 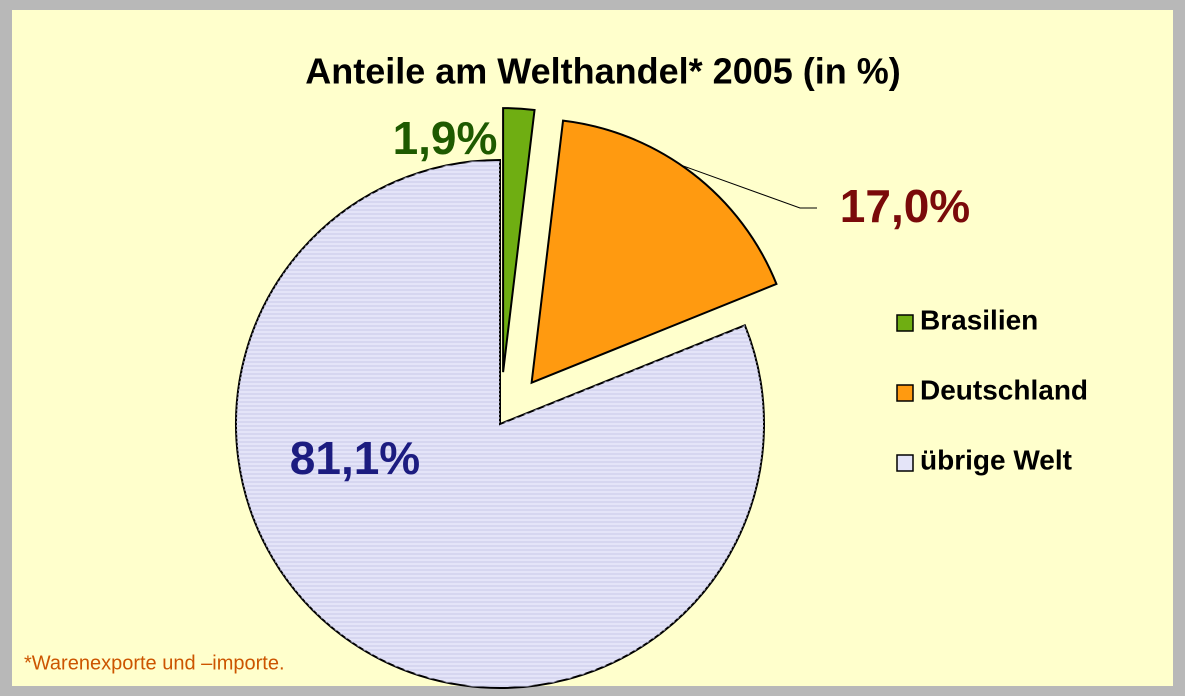 I want to click on legend-label: übrige Welt, so click(x=996, y=459).